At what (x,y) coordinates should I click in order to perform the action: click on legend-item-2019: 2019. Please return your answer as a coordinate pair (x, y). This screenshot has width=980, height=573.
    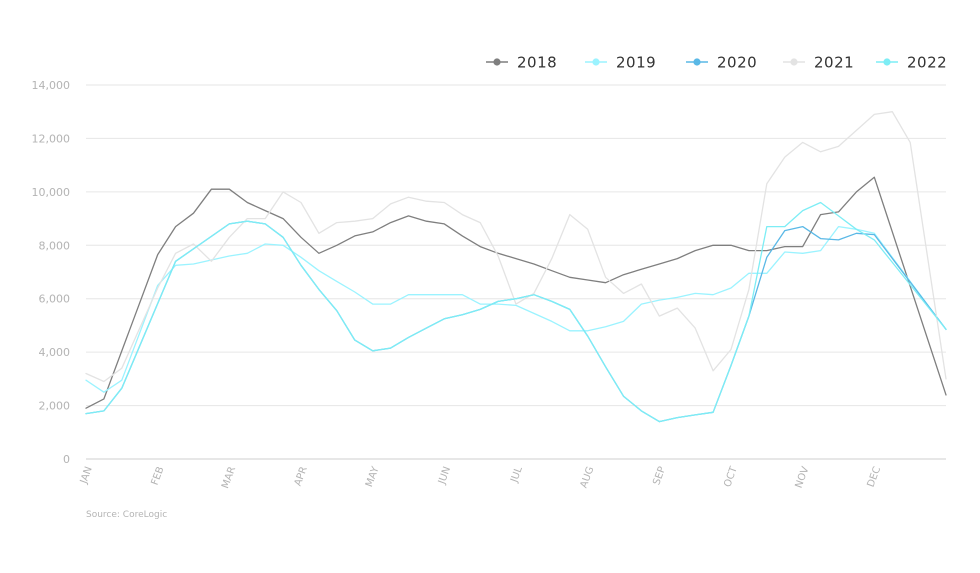
    Looking at the image, I should click on (620, 63).